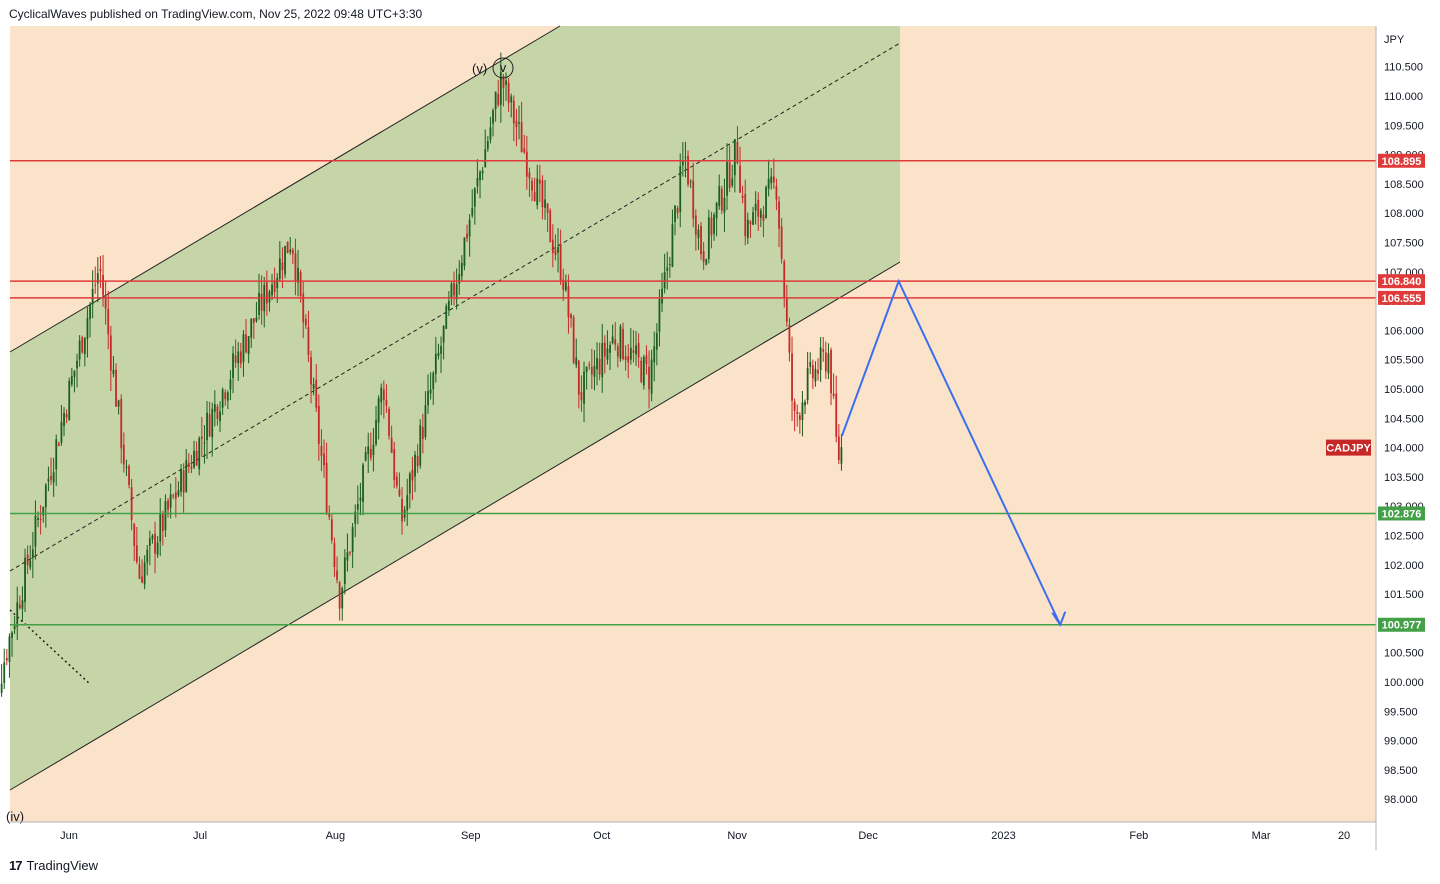 This screenshot has height=884, width=1440. I want to click on tradingview-brand: 17 TradingView, so click(53, 865).